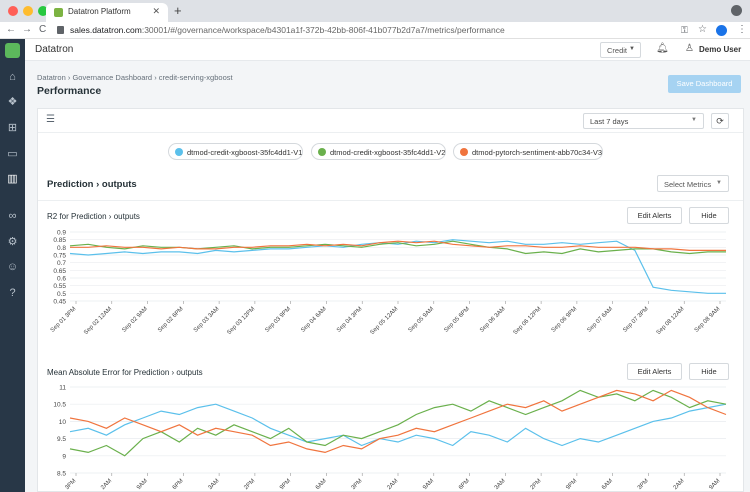  I want to click on model-chip: dtmod-credit-xgboost-35fc4dd1-V1, so click(236, 151).